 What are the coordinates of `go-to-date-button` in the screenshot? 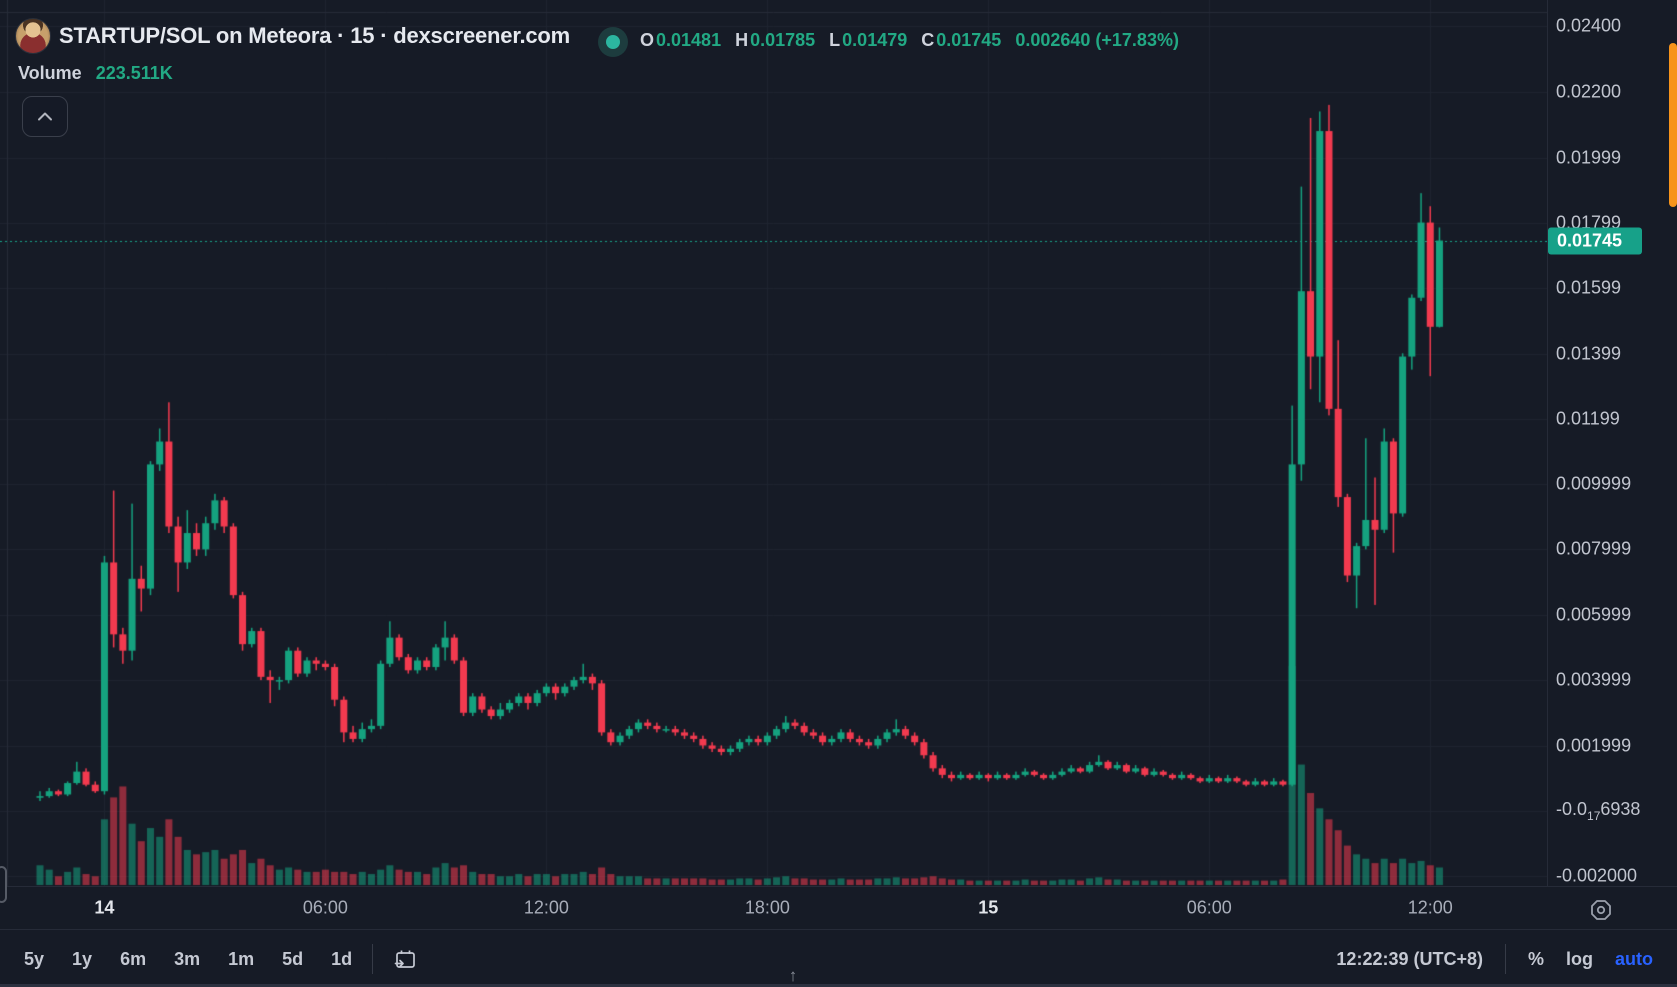 It's located at (405, 959).